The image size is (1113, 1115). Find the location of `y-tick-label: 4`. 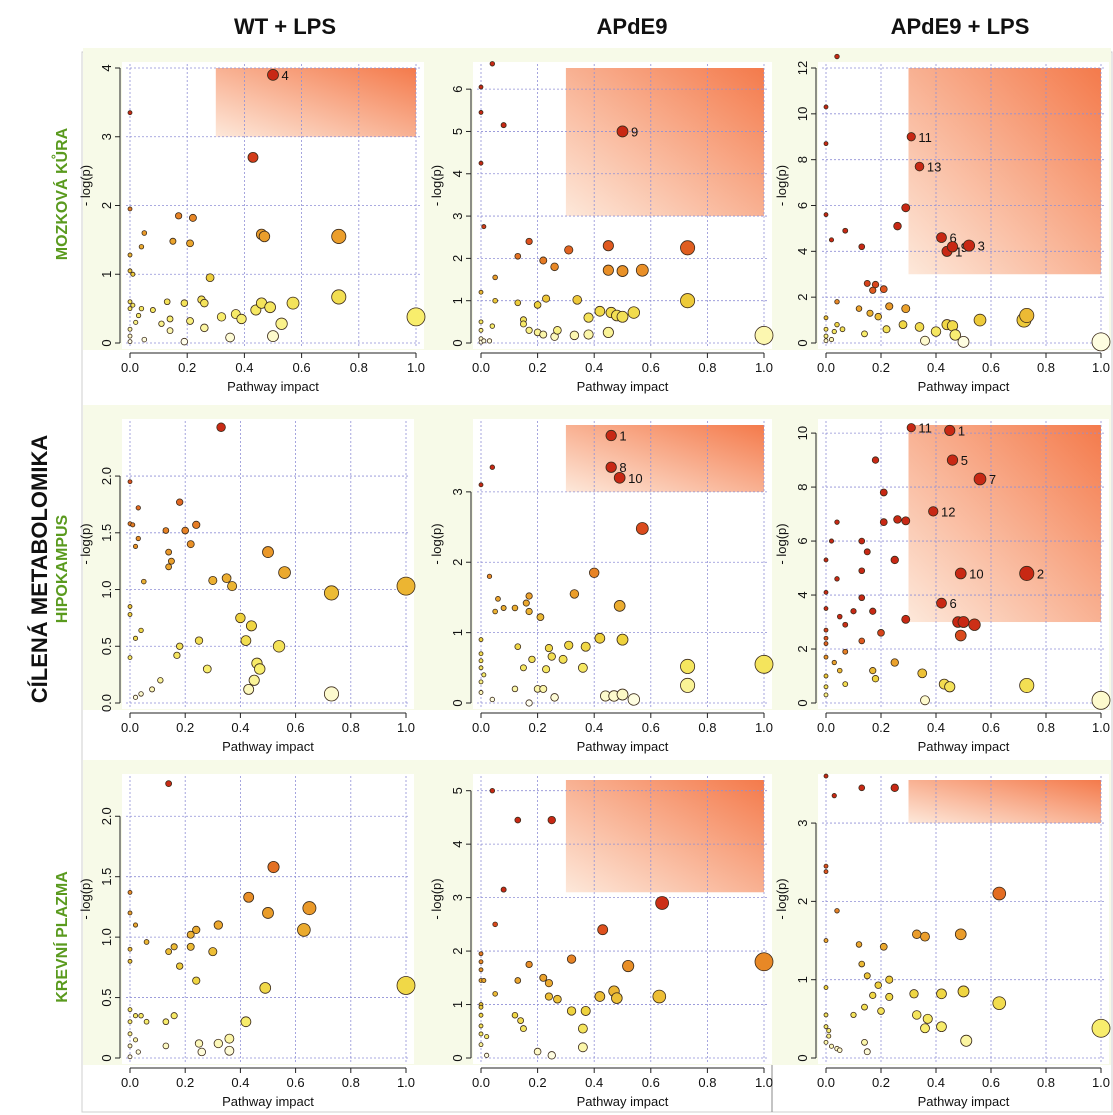

y-tick-label: 4 is located at coordinates (802, 251).